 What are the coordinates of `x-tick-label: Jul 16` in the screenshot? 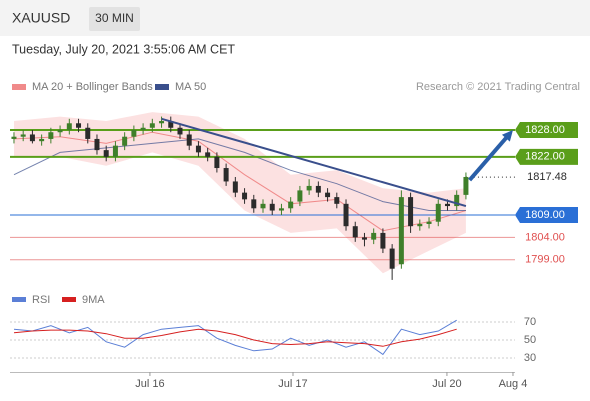 It's located at (149, 384).